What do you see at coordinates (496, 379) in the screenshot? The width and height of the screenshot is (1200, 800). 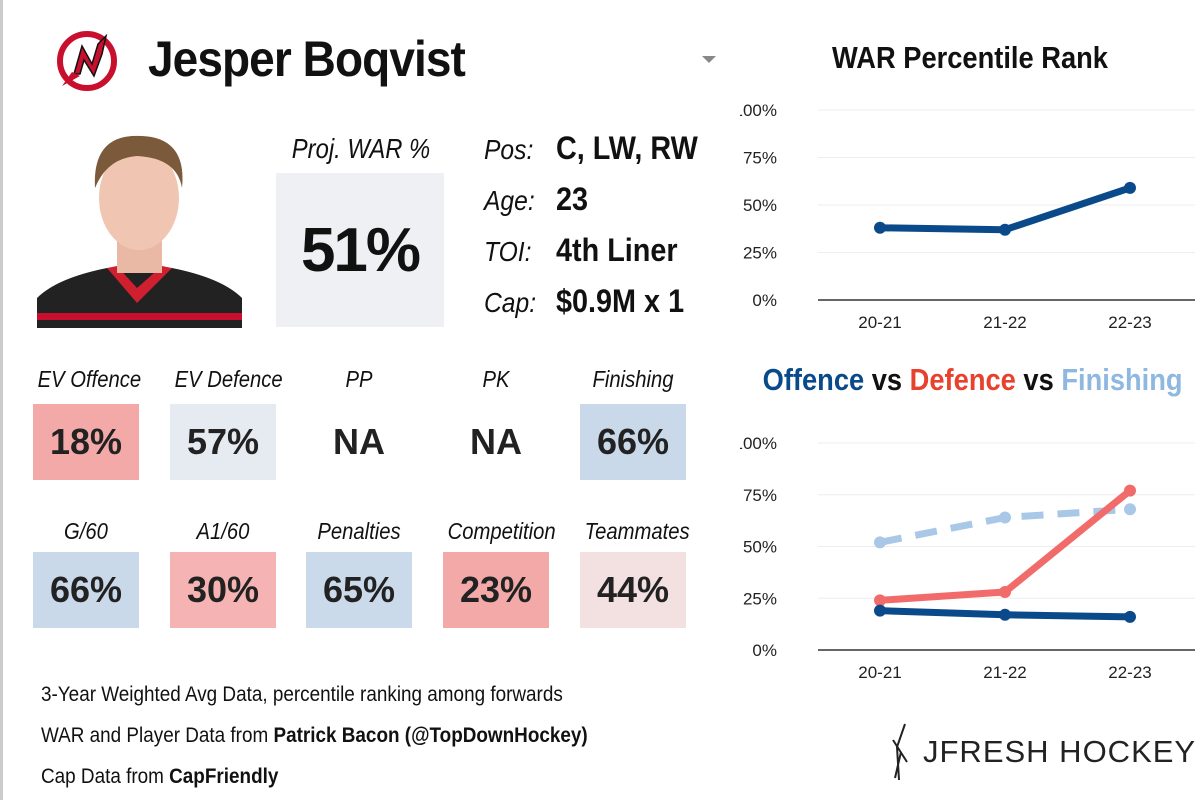 I see `tile-label: PK` at bounding box center [496, 379].